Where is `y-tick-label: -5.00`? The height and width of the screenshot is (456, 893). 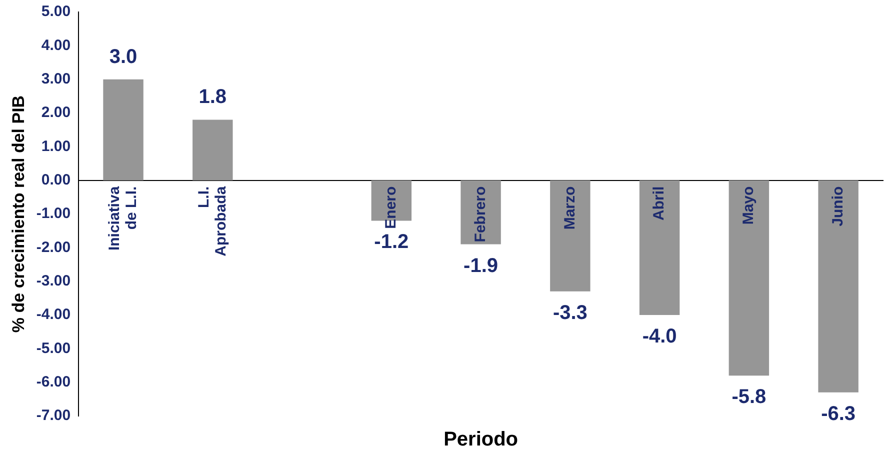 y-tick-label: -5.00 is located at coordinates (53, 348).